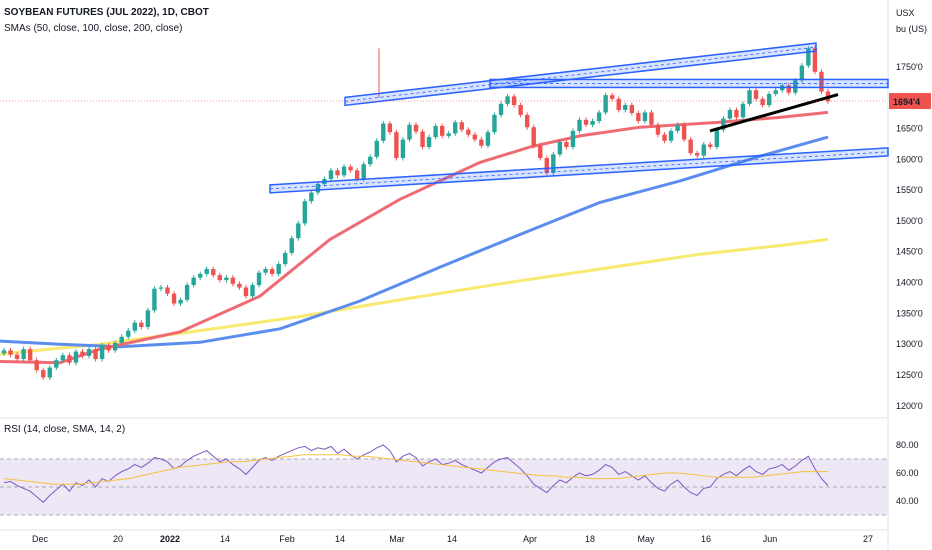 The image size is (932, 550). What do you see at coordinates (909, 313) in the screenshot?
I see `price-tick-label: 1350'0` at bounding box center [909, 313].